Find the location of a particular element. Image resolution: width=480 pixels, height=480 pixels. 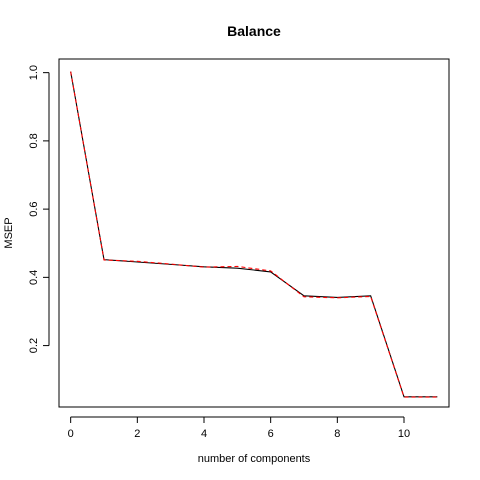

chart-title: Balance is located at coordinates (254, 31).